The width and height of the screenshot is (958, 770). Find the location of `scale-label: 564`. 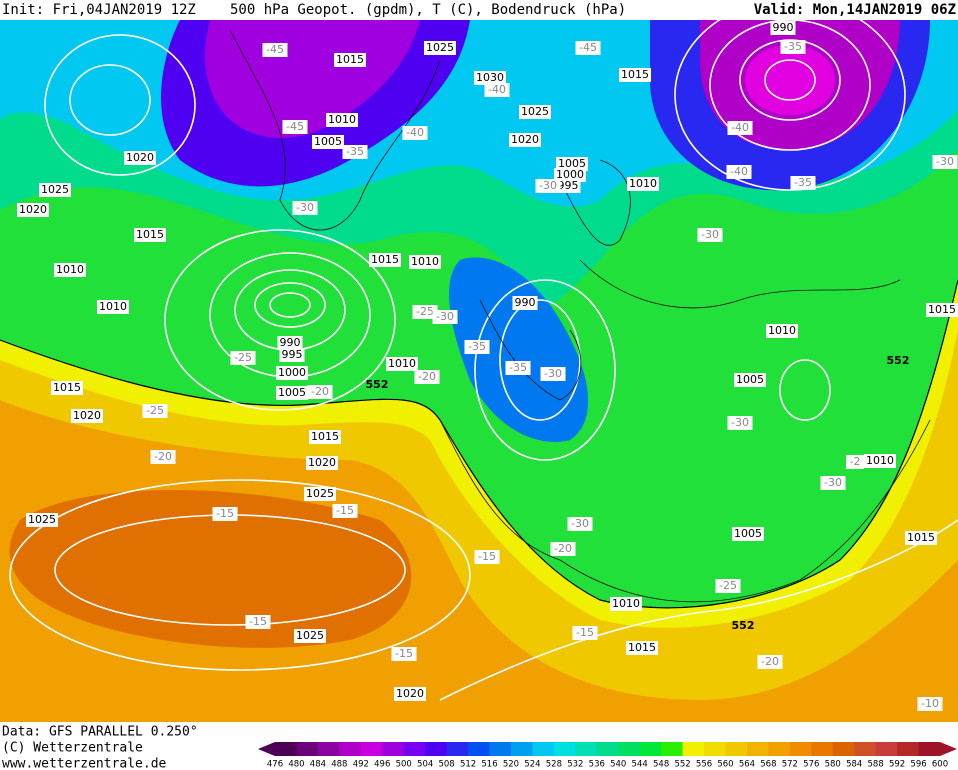

scale-label: 564 is located at coordinates (747, 765).